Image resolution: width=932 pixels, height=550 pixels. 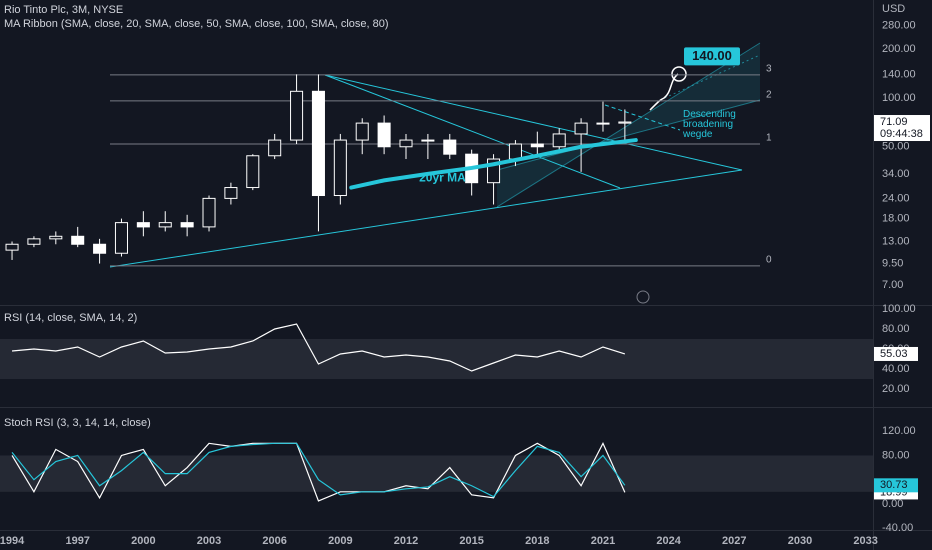 I want to click on level-label: 3, so click(x=769, y=69).